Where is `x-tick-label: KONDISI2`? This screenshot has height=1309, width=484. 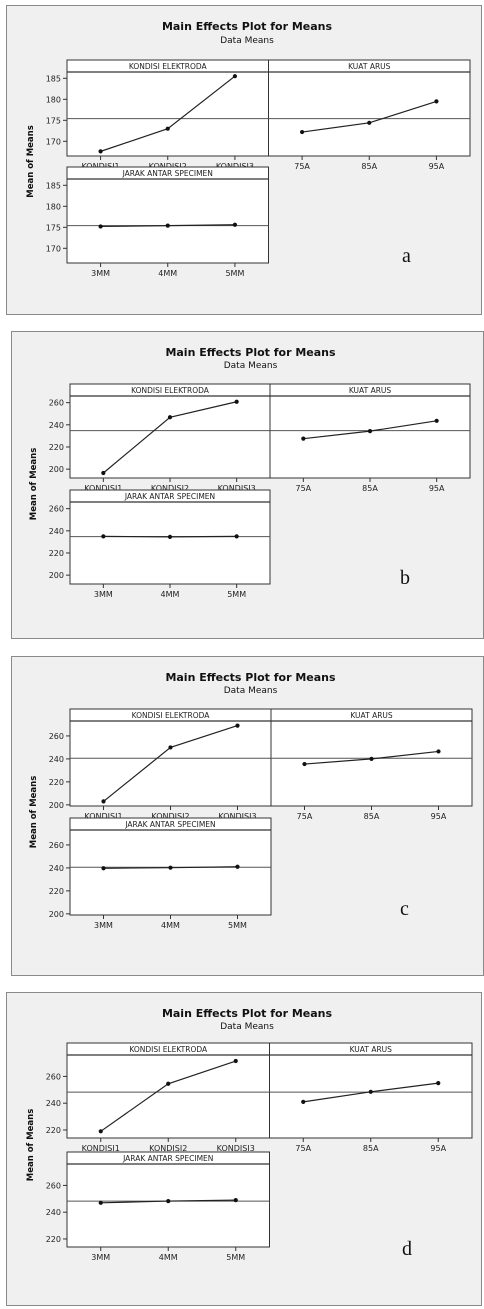 x-tick-label: KONDISI2 is located at coordinates (170, 816).